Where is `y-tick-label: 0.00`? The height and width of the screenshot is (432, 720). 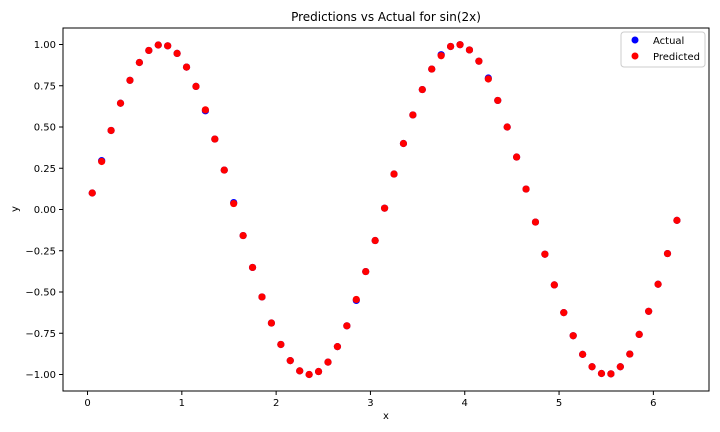 y-tick-label: 0.00 is located at coordinates (45, 210).